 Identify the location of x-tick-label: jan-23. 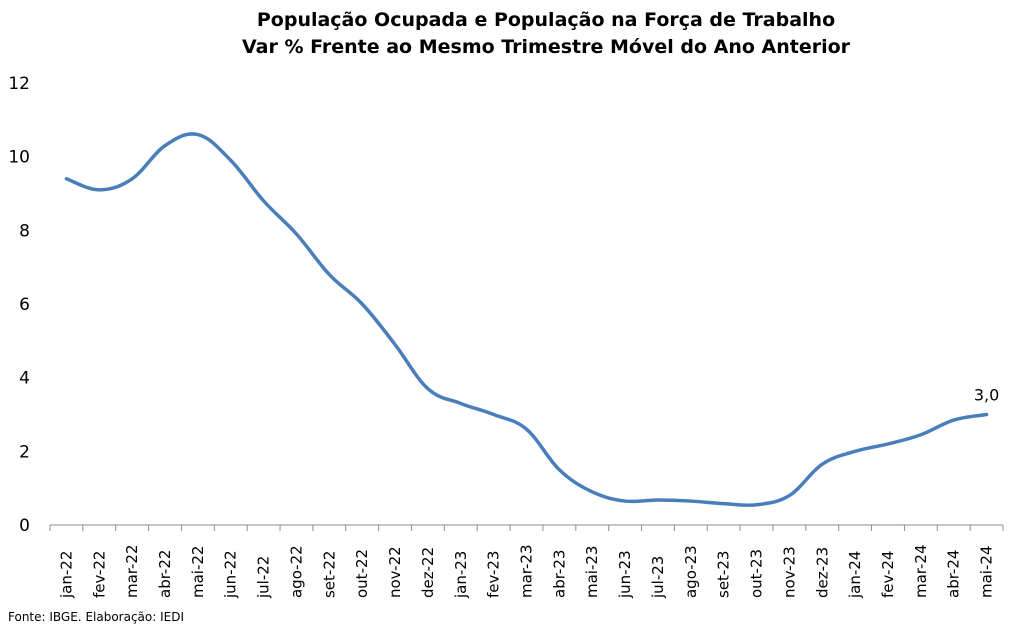
(461, 575).